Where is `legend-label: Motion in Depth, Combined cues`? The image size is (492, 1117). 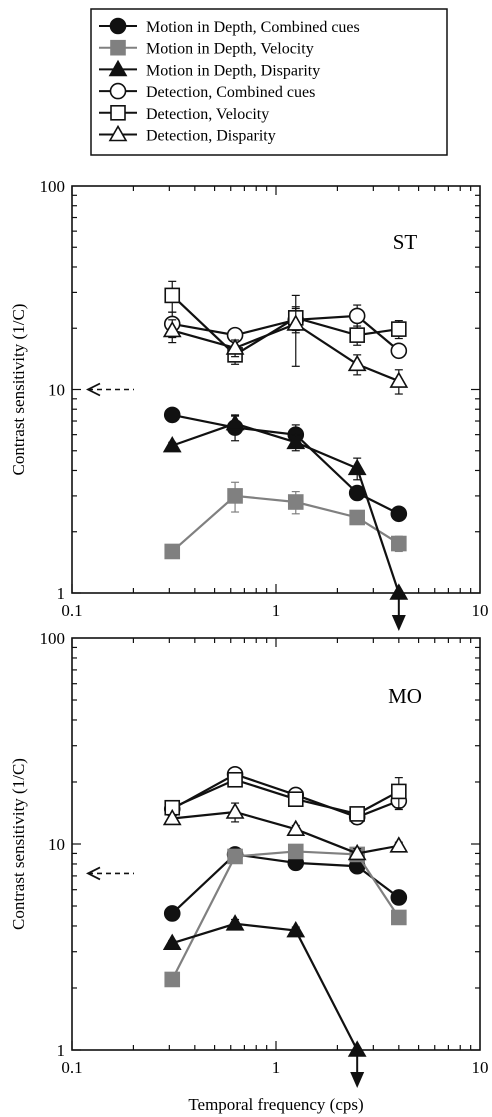
legend-label: Motion in Depth, Combined cues is located at coordinates (253, 27).